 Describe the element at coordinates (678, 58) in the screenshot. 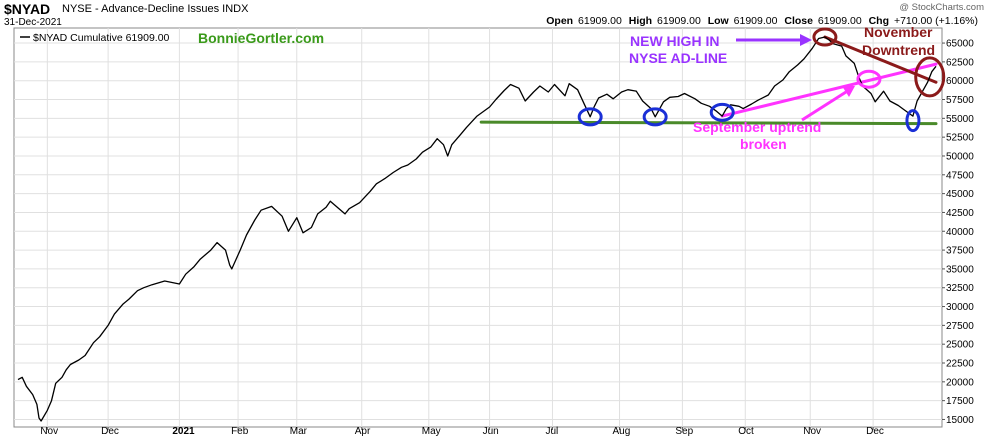

I see `annotation-new-high-2: NYSE AD-LINE` at that location.